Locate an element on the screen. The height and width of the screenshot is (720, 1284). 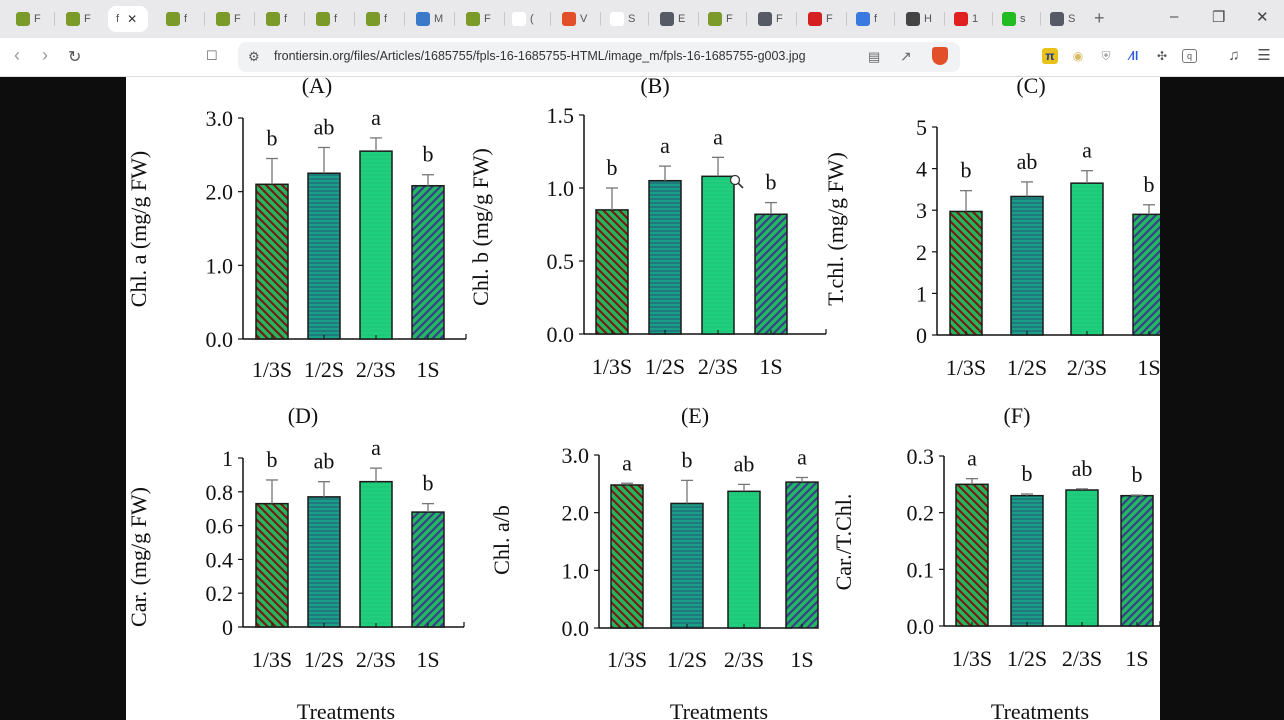
puzzle-extensions-icon: ✣ is located at coordinates (1162, 56).